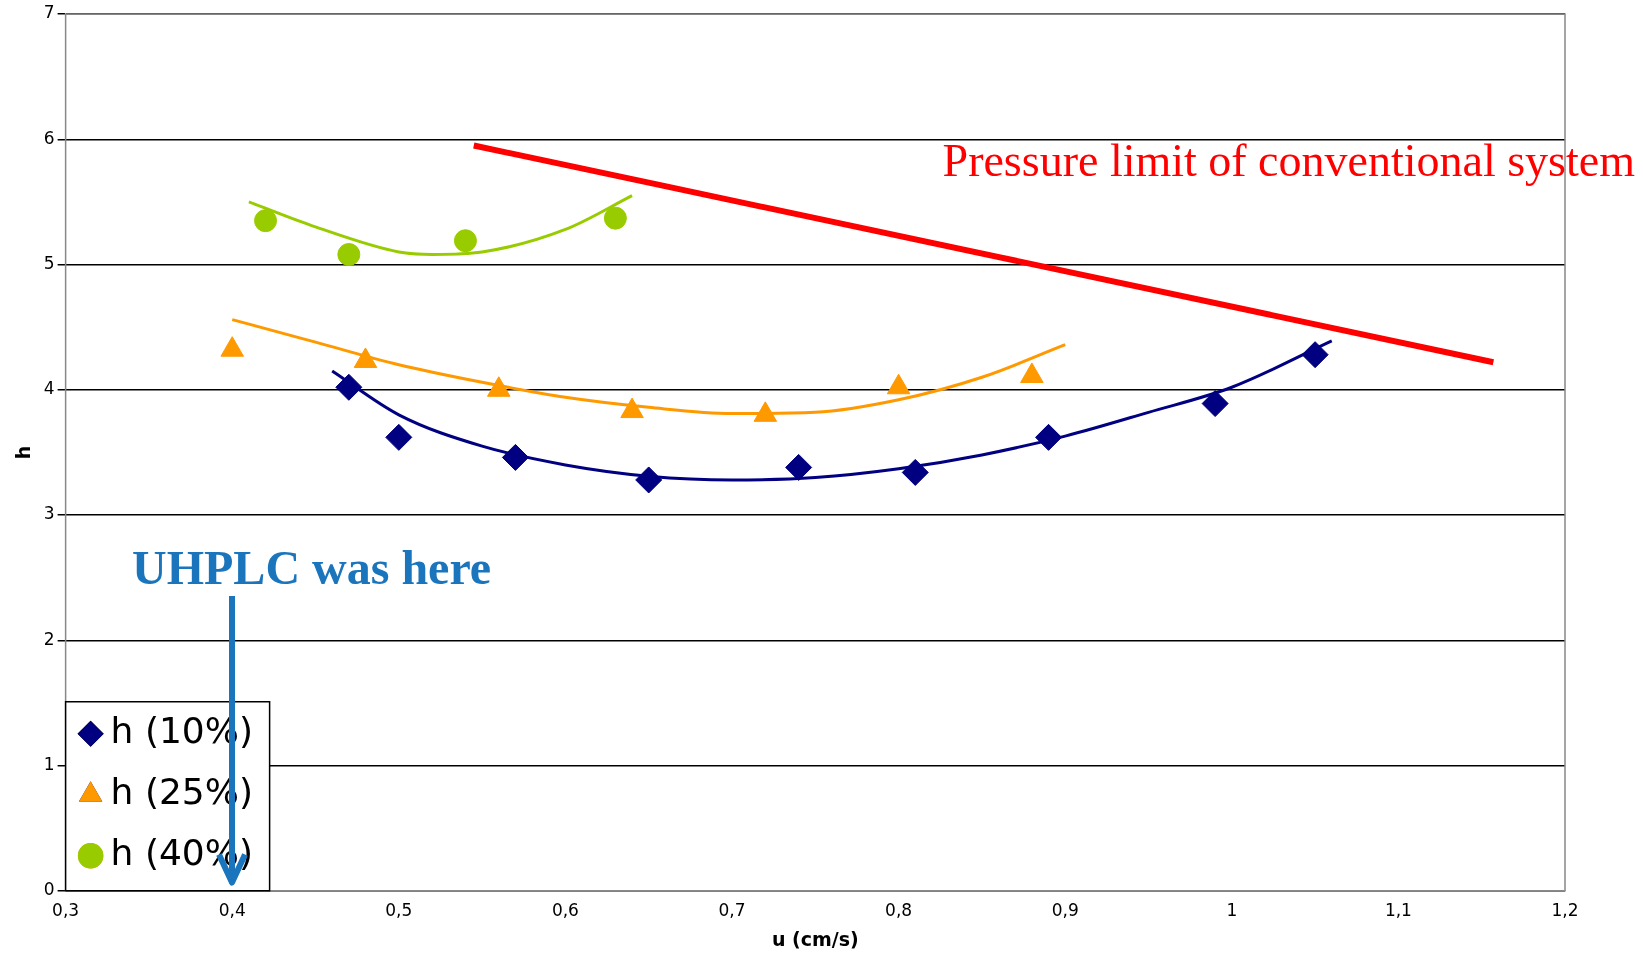 The image size is (1643, 960). What do you see at coordinates (49, 262) in the screenshot?
I see `y-tick-label: 5` at bounding box center [49, 262].